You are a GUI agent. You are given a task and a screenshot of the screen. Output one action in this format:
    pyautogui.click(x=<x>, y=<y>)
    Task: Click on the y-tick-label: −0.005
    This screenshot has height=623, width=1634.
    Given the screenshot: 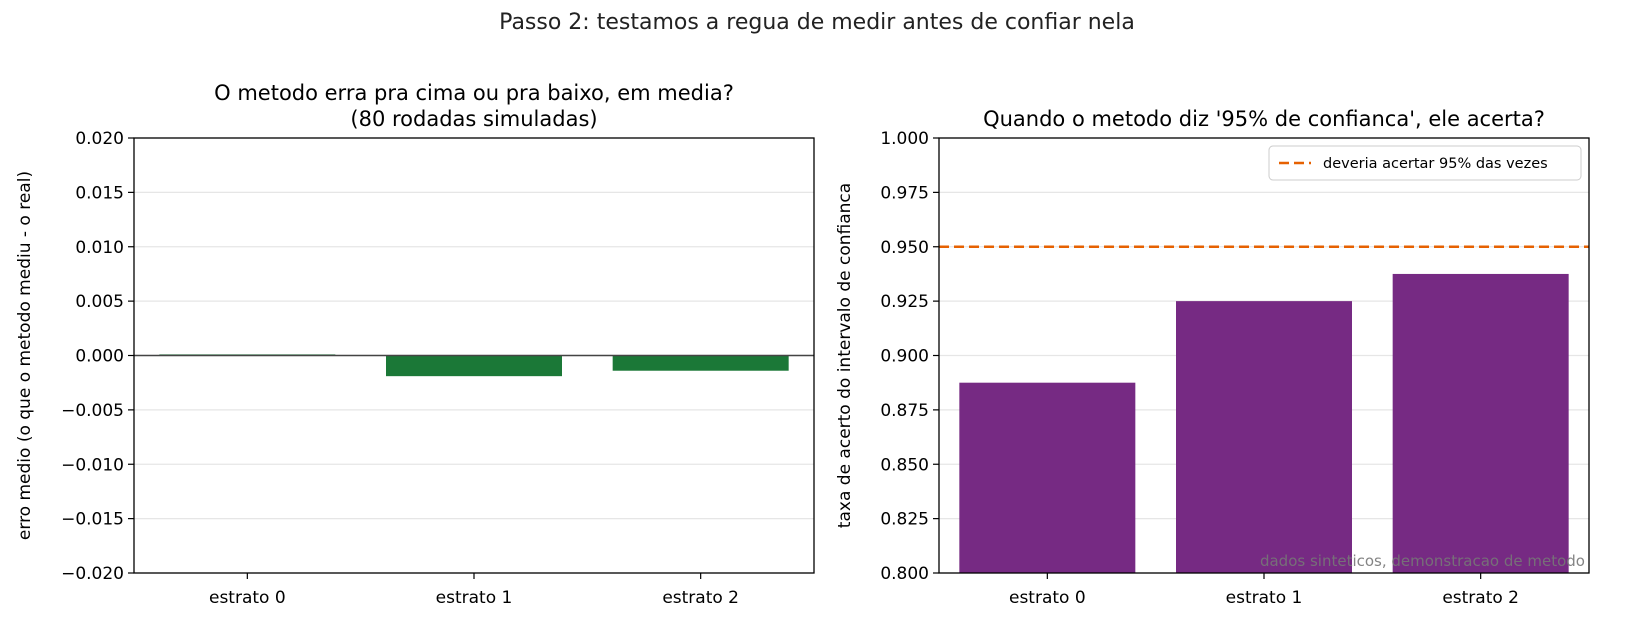 What is the action you would take?
    pyautogui.click(x=92, y=411)
    